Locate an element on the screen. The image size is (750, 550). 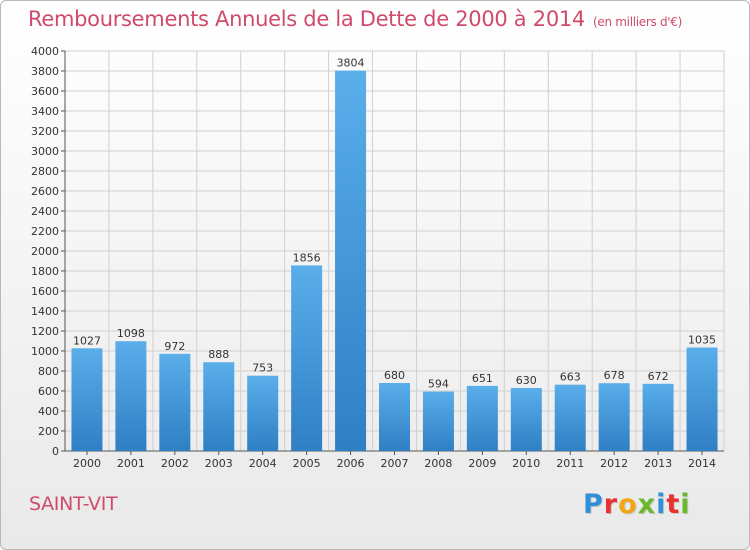
x-tick-label: 2004 is located at coordinates (263, 463).